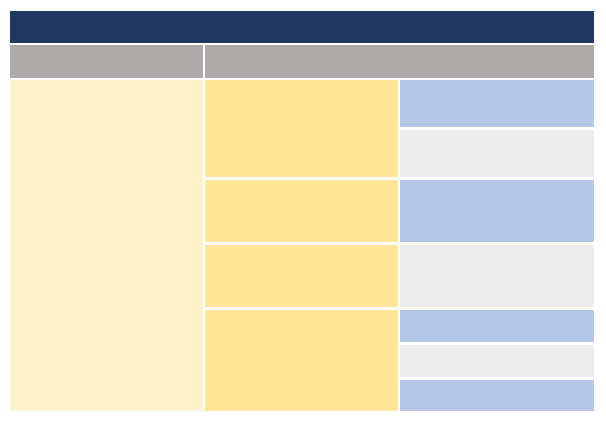  Describe the element at coordinates (302, 27) in the screenshot. I see `header-bar` at that location.